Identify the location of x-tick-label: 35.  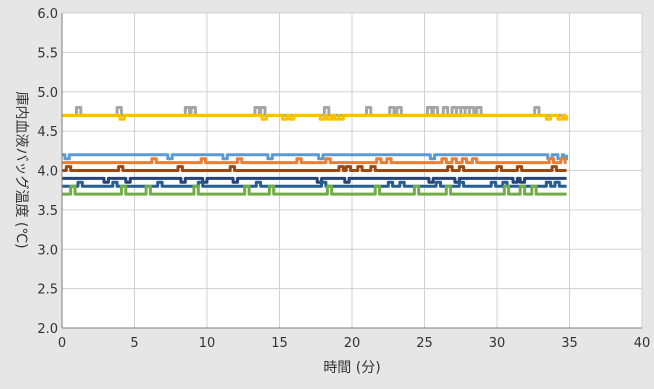
(569, 343).